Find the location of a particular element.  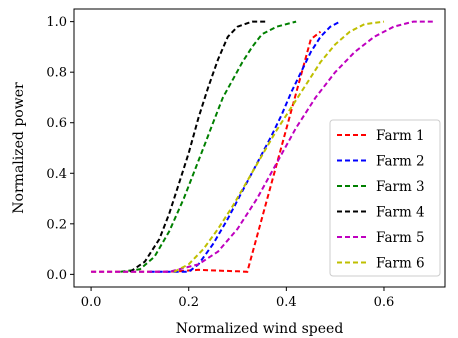

y-tick-label: 0.2 is located at coordinates (56, 224).